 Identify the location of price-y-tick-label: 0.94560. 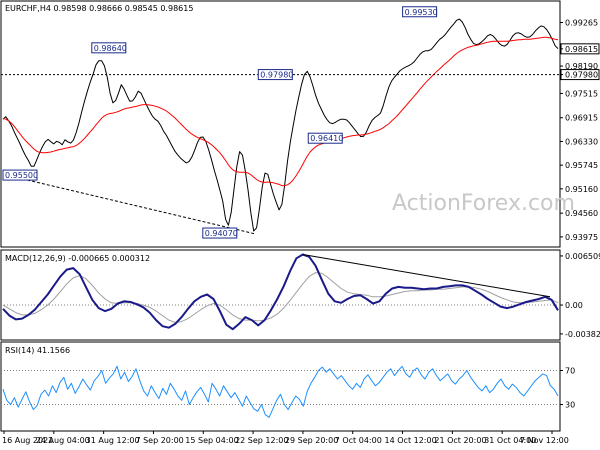
(581, 213).